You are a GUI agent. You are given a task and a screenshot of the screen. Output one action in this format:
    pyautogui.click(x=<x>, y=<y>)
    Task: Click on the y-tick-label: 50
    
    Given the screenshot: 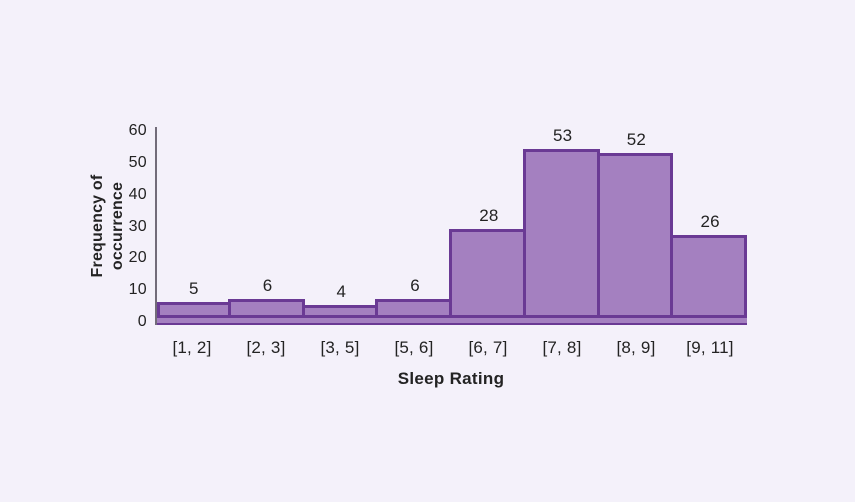 What is the action you would take?
    pyautogui.click(x=137, y=162)
    